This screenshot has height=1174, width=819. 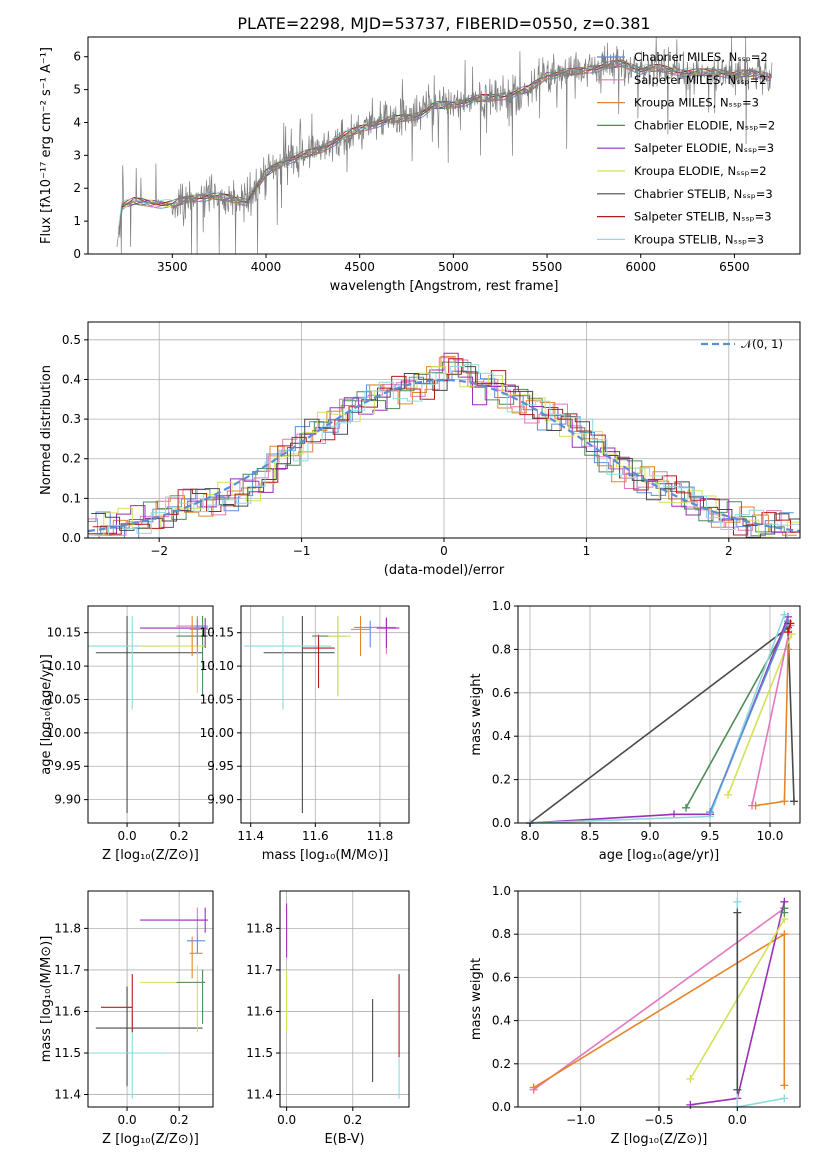 What do you see at coordinates (172, 267) in the screenshot?
I see `x-tick-label: 3500` at bounding box center [172, 267].